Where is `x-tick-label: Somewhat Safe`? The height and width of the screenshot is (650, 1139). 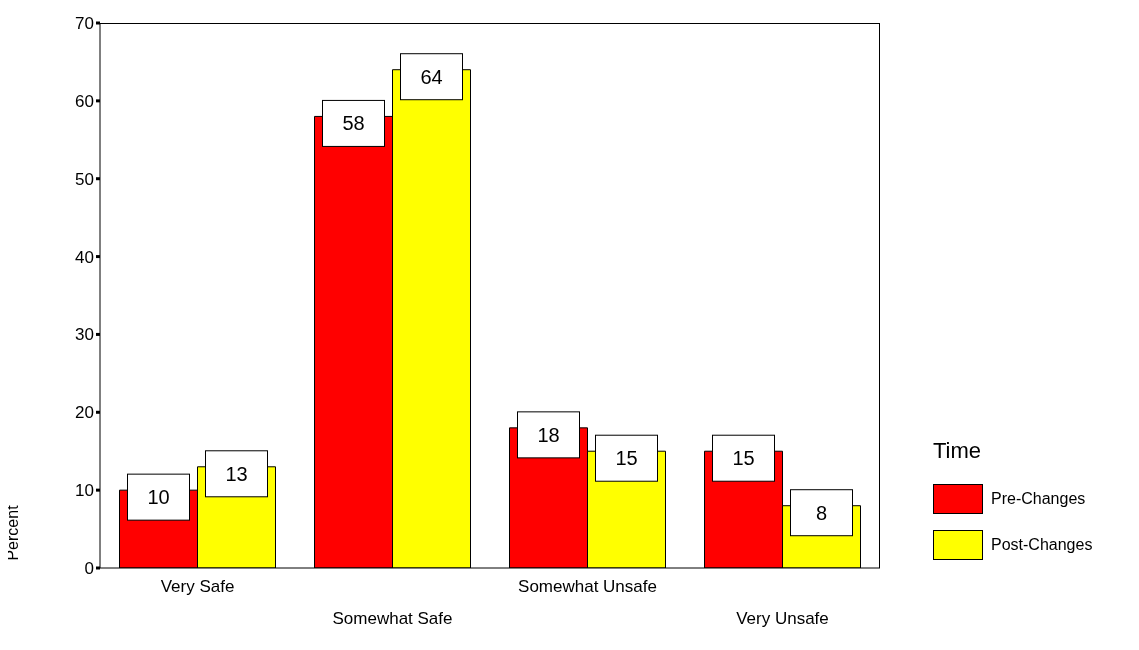
x-tick-label: Somewhat Safe is located at coordinates (392, 618).